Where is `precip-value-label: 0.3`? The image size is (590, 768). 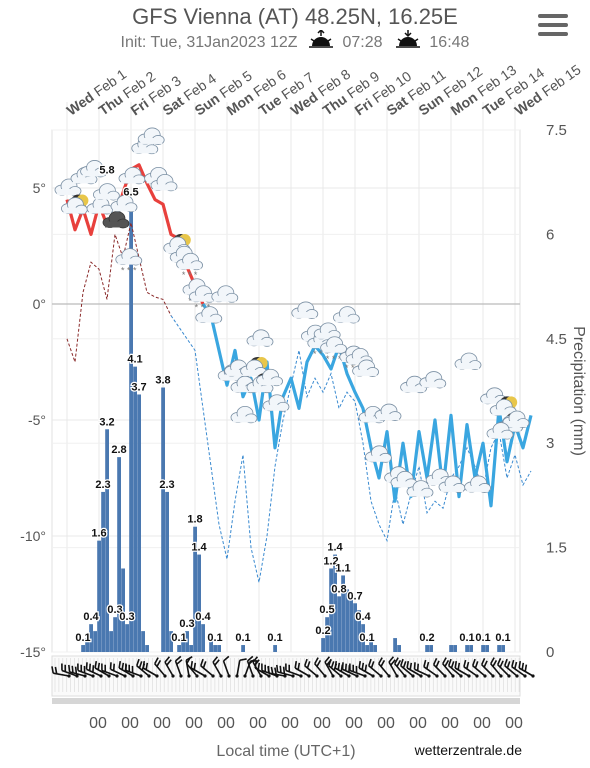
precip-value-label: 0.3 is located at coordinates (186, 624).